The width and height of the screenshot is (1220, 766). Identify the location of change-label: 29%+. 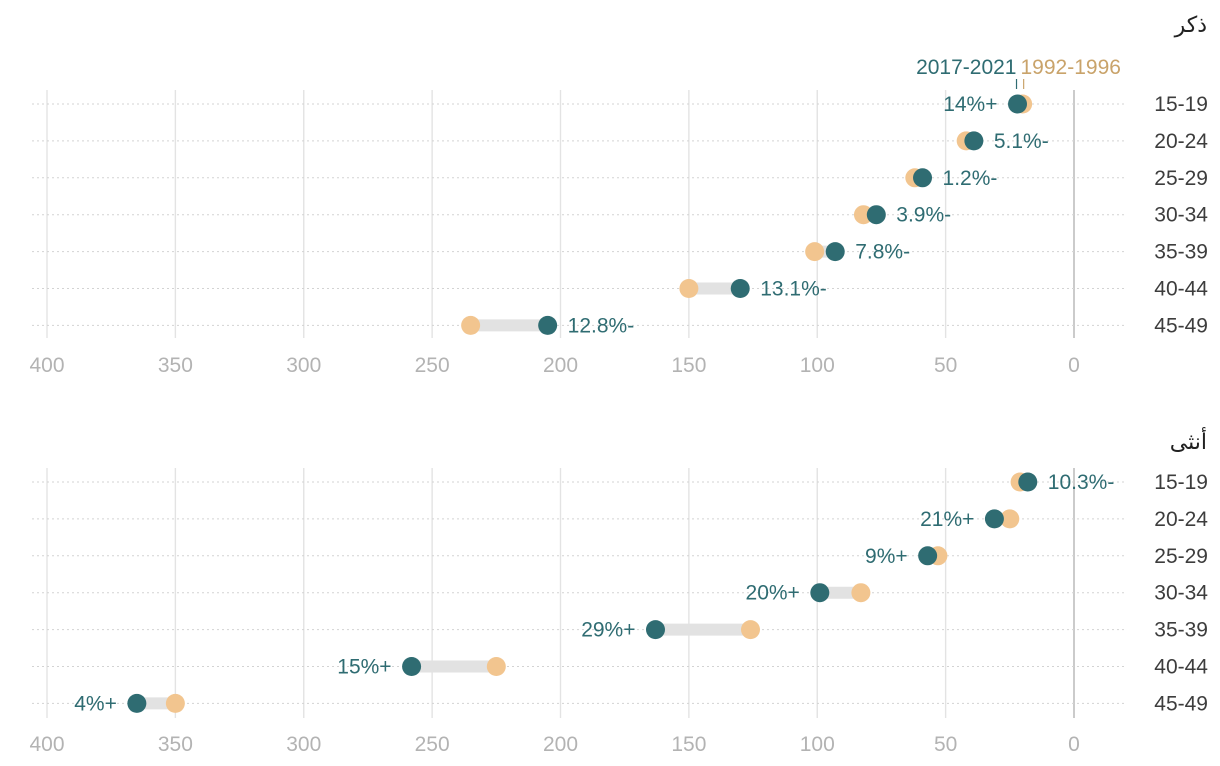
(608, 630).